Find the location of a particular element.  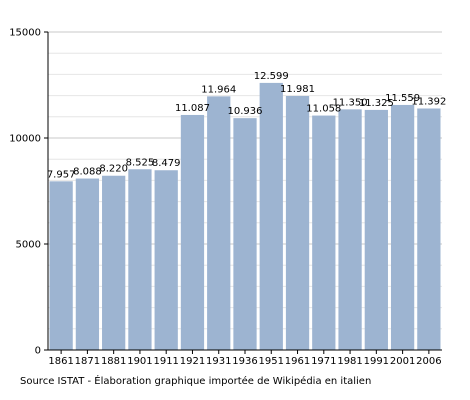

data-label: 11.392 is located at coordinates (428, 101).